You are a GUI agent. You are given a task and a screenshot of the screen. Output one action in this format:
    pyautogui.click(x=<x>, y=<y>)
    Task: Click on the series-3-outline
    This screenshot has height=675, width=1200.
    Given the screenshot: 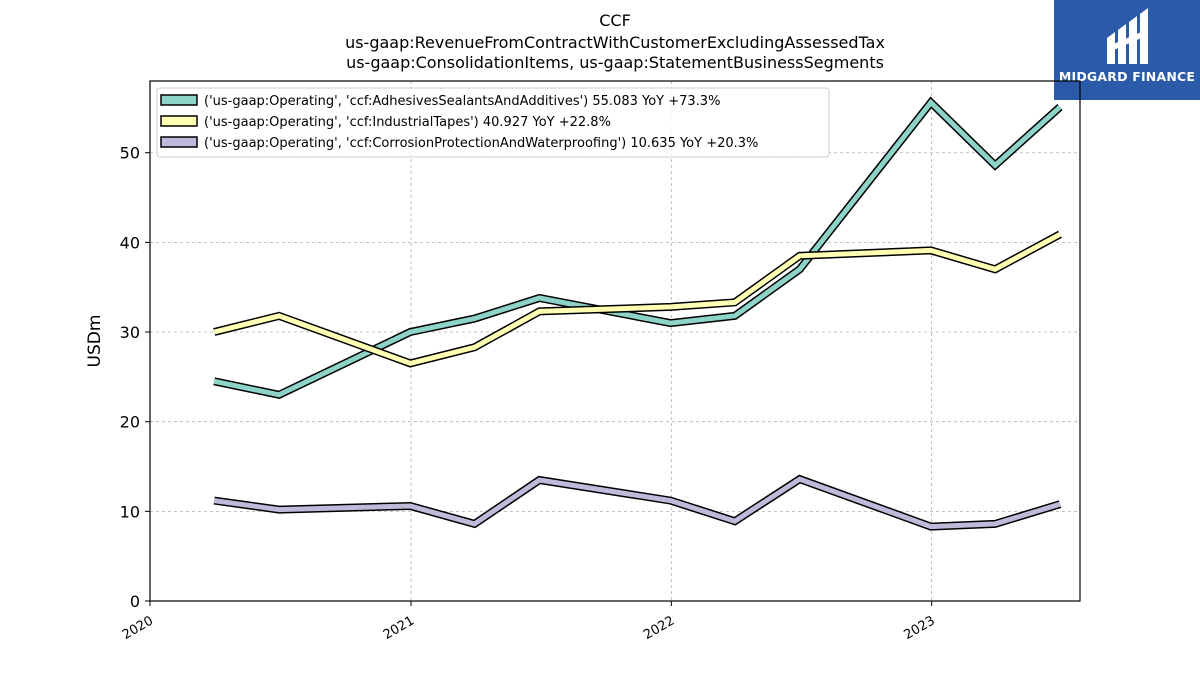 What is the action you would take?
    pyautogui.click(x=637, y=502)
    